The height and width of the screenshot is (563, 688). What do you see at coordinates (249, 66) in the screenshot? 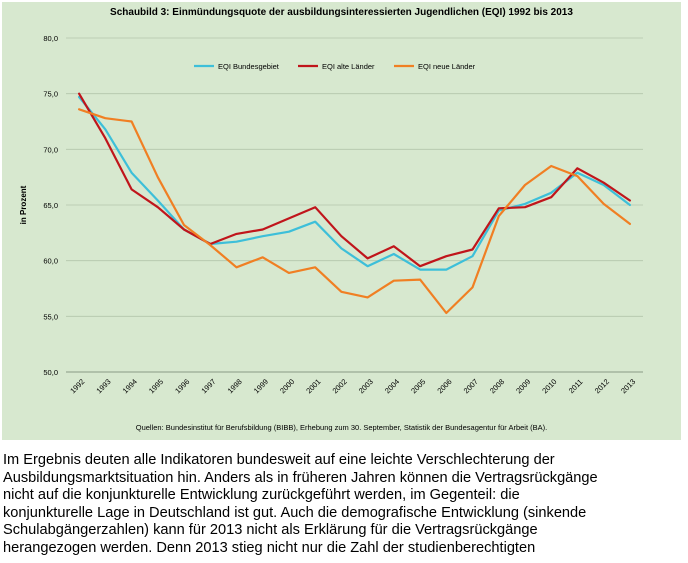
I see `legend-label: EQI Bundesgebiet` at bounding box center [249, 66].